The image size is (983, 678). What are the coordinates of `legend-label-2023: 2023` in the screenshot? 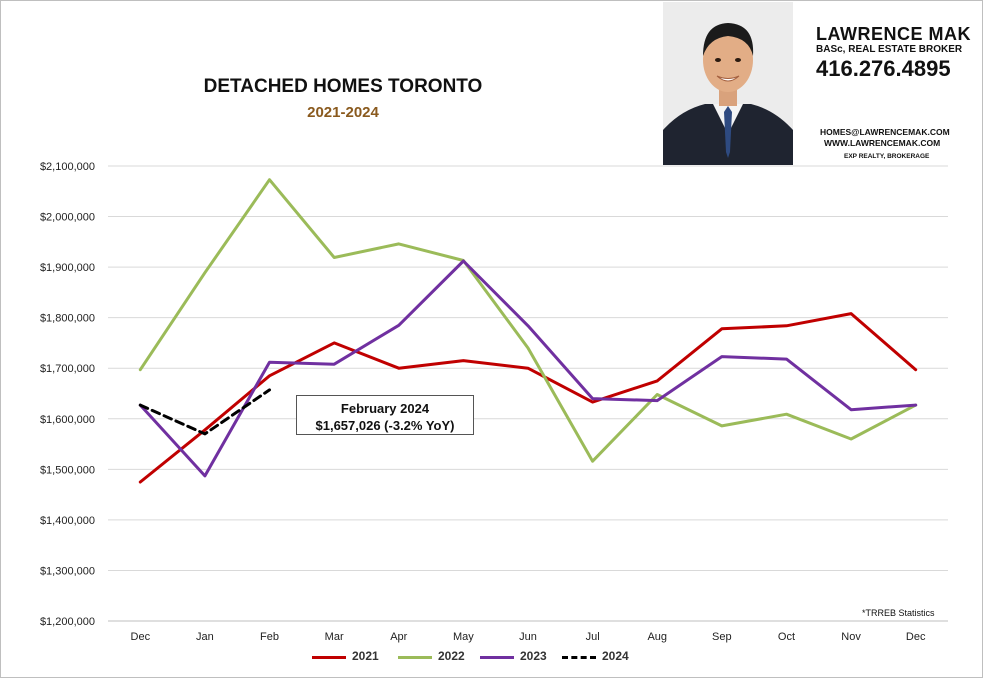 It's located at (533, 656).